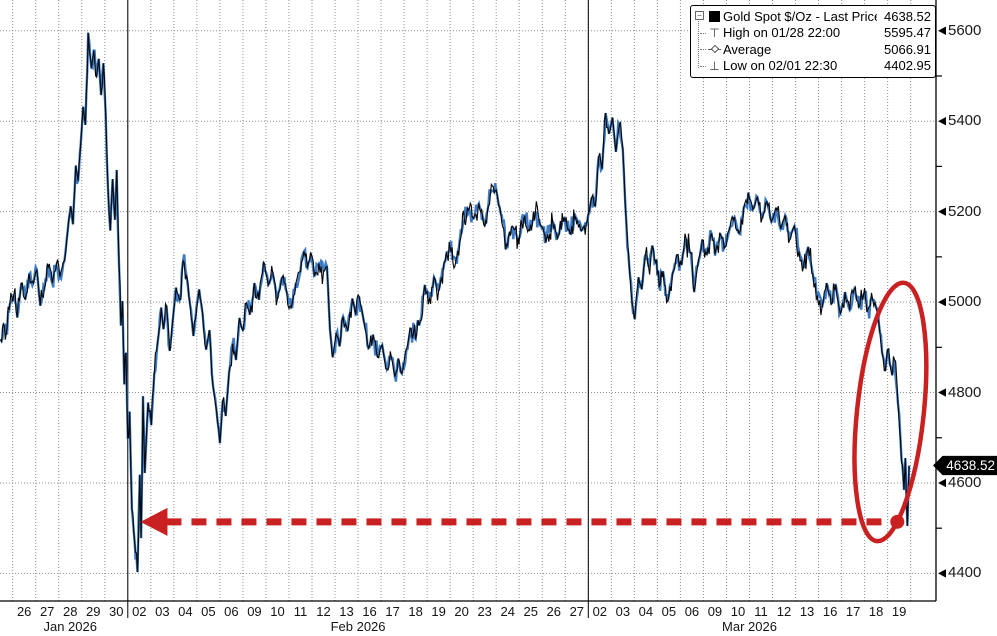  What do you see at coordinates (965, 121) in the screenshot?
I see `y-axis-tick-label: 5400` at bounding box center [965, 121].